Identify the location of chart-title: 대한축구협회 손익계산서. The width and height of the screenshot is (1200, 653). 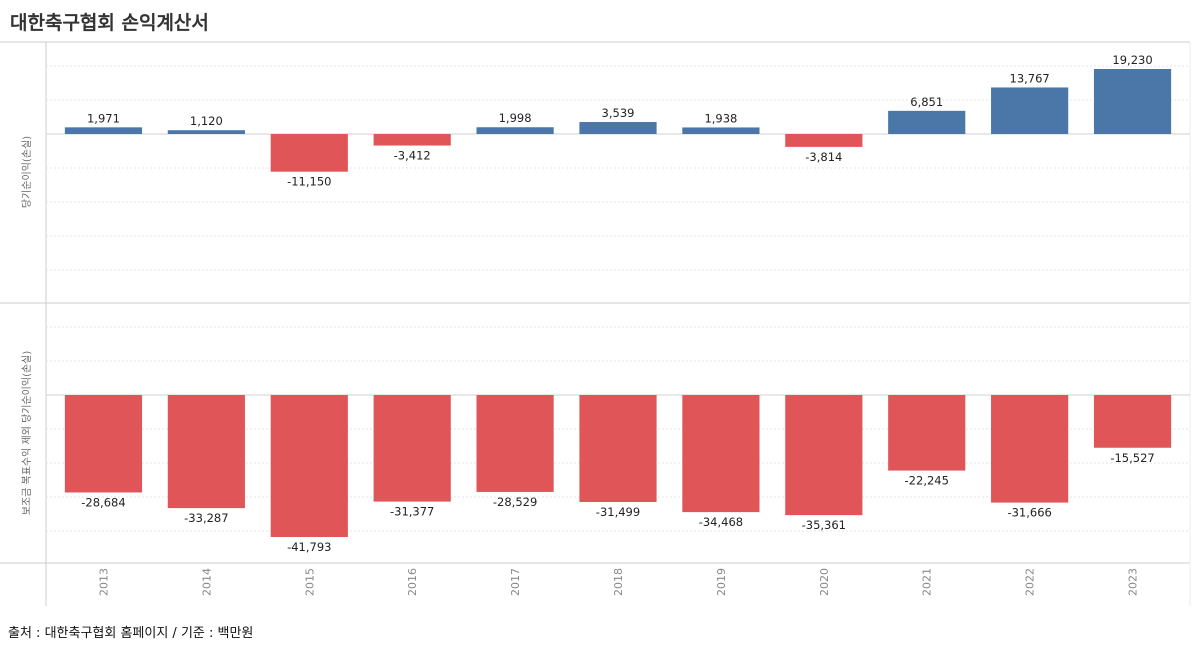
(109, 23).